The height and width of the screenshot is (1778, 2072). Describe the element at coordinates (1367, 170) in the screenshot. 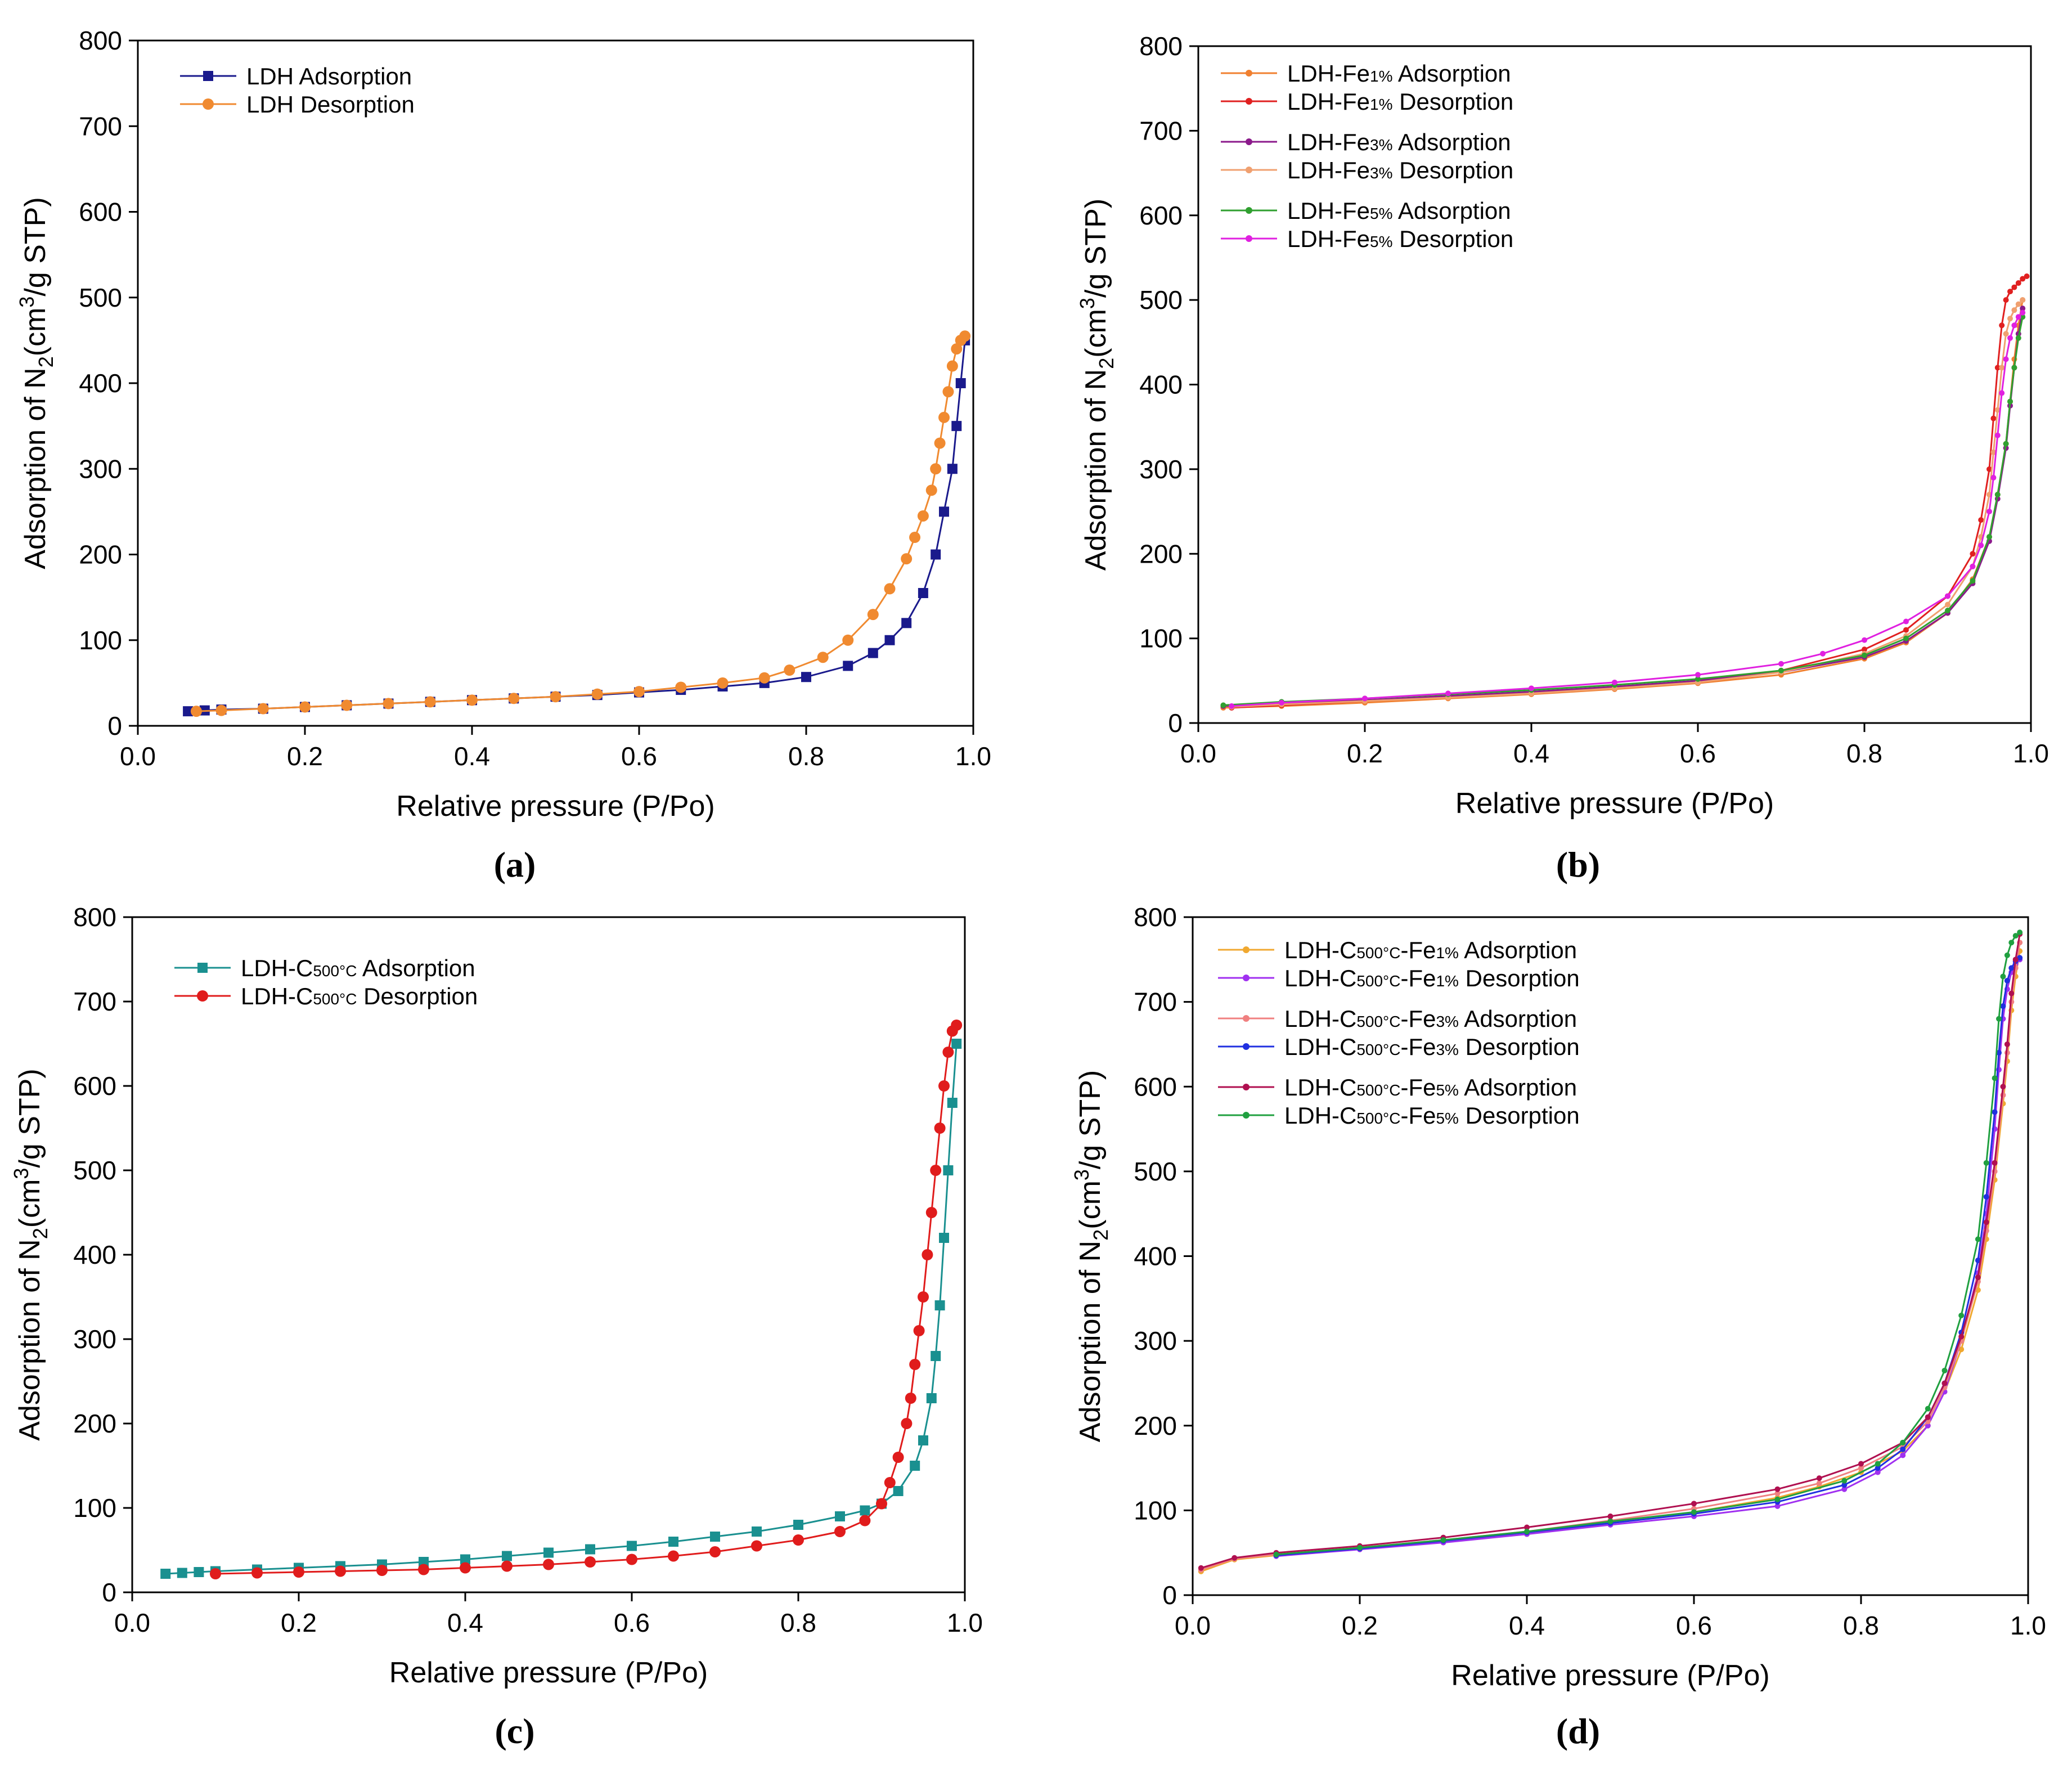

I see `legend-item: LDH-Fe3% Desorption` at that location.